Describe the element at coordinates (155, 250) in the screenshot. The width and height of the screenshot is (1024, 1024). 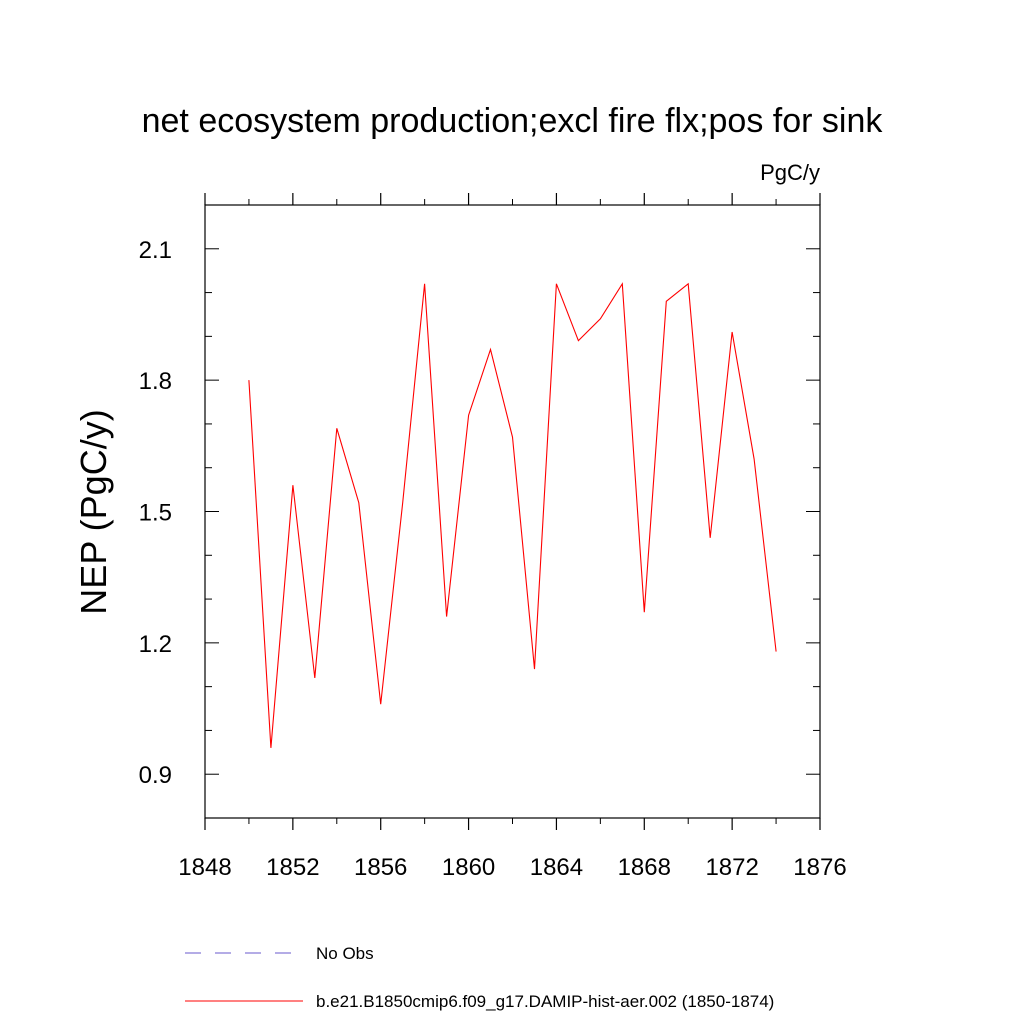
I see `y-tick-label: 2.1` at that location.